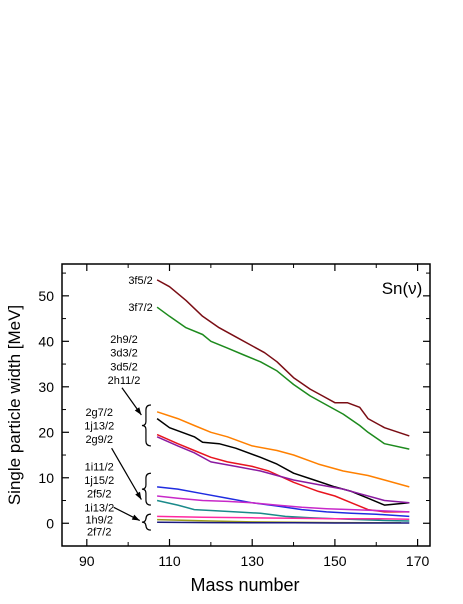 Image resolution: width=463 pixels, height=604 pixels. Describe the element at coordinates (99, 495) in the screenshot. I see `level-label: 2f5/2` at that location.